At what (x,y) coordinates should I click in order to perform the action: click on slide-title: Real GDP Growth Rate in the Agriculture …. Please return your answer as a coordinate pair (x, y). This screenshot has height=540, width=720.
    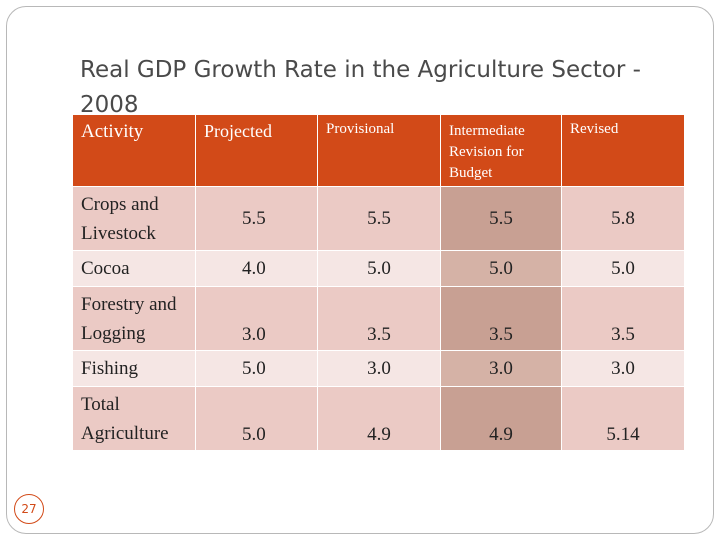
    Looking at the image, I should click on (360, 88).